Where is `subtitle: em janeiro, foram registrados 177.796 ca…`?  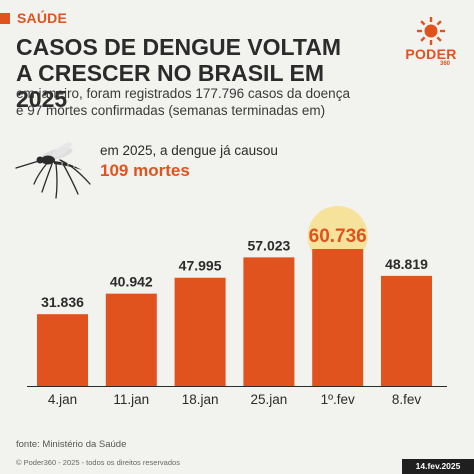 subtitle: em janeiro, foram registrados 177.796 ca… is located at coordinates (191, 102).